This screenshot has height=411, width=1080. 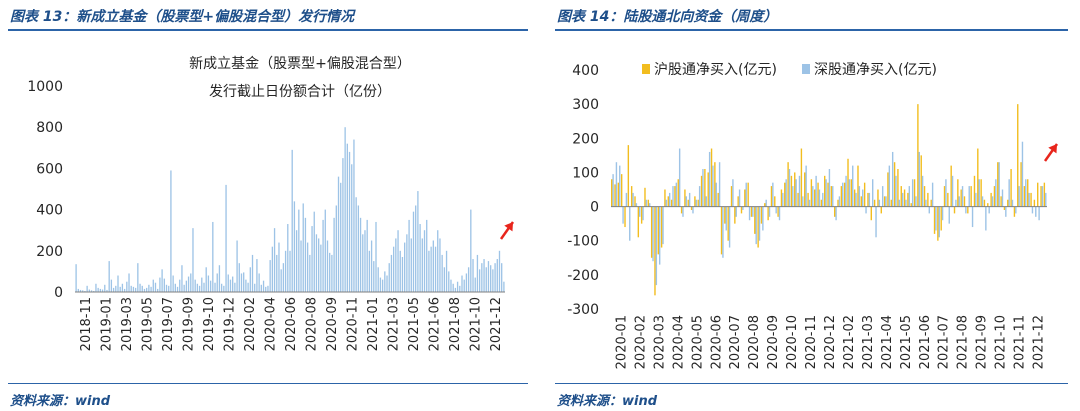 What do you see at coordinates (906, 342) in the screenshot?
I see `x-tick-label: 2021-05` at bounding box center [906, 342].